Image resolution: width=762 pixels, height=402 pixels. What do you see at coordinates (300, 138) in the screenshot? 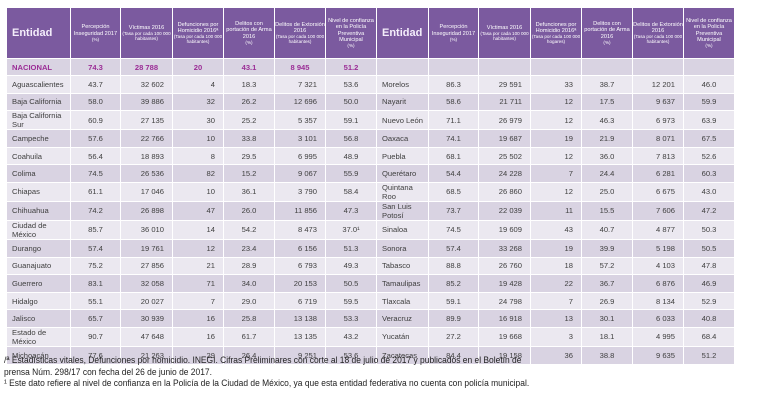
I see `cell-value: 3 101` at bounding box center [300, 138].